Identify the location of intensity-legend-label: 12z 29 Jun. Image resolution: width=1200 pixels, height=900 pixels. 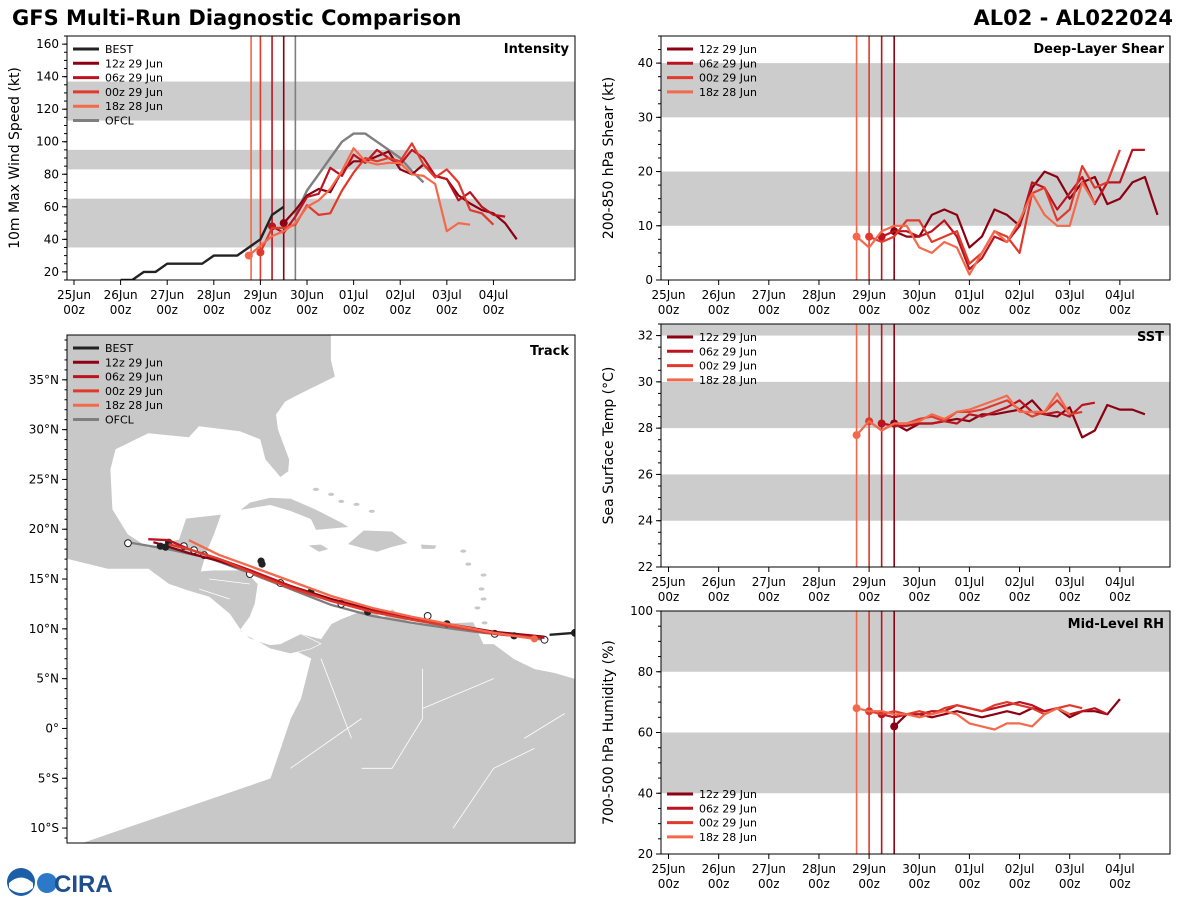
(134, 63).